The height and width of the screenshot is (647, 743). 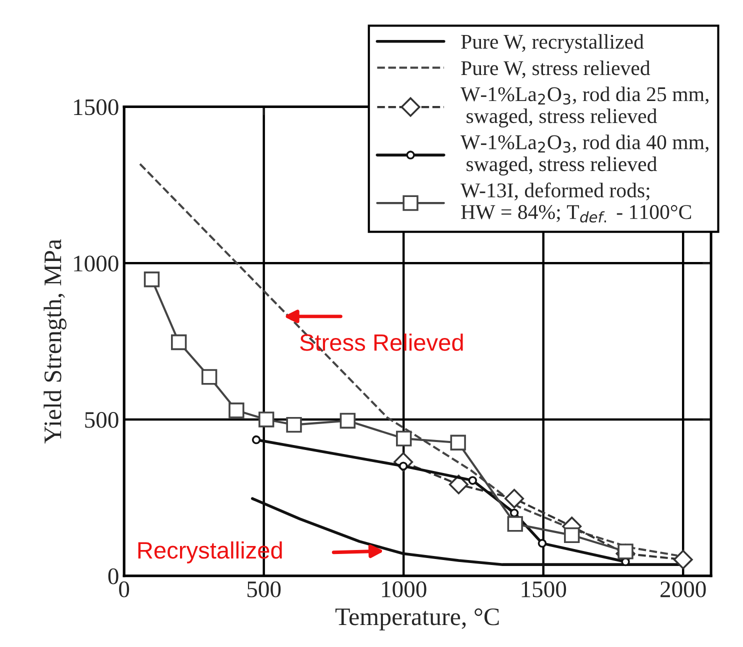 I want to click on x-tick-label: 2000, so click(x=683, y=589).